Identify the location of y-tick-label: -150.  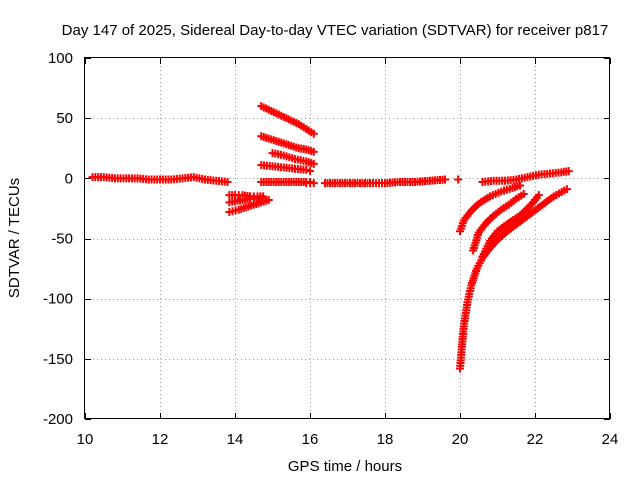
(58, 359).